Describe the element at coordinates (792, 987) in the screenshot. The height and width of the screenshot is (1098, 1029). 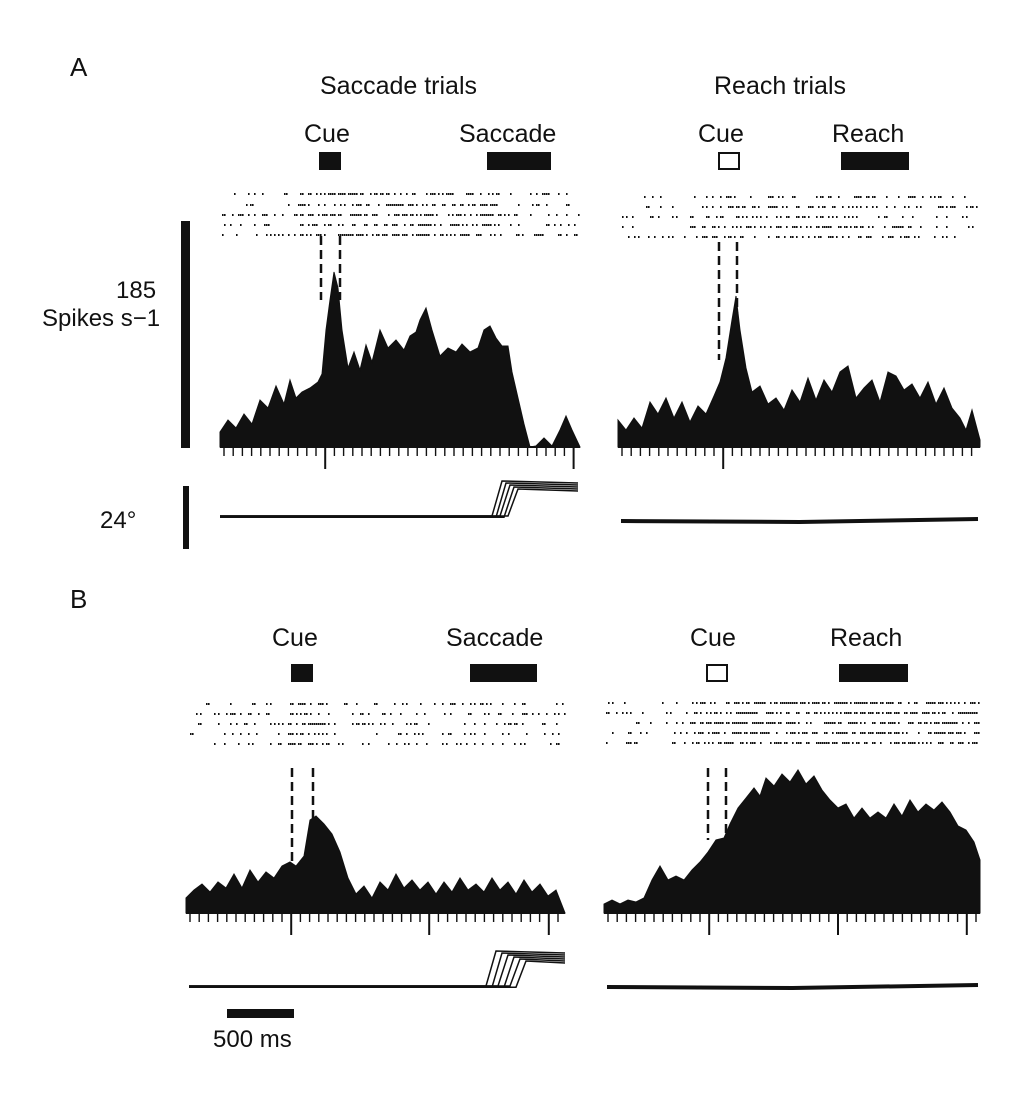
I see `eye-position-traces` at that location.